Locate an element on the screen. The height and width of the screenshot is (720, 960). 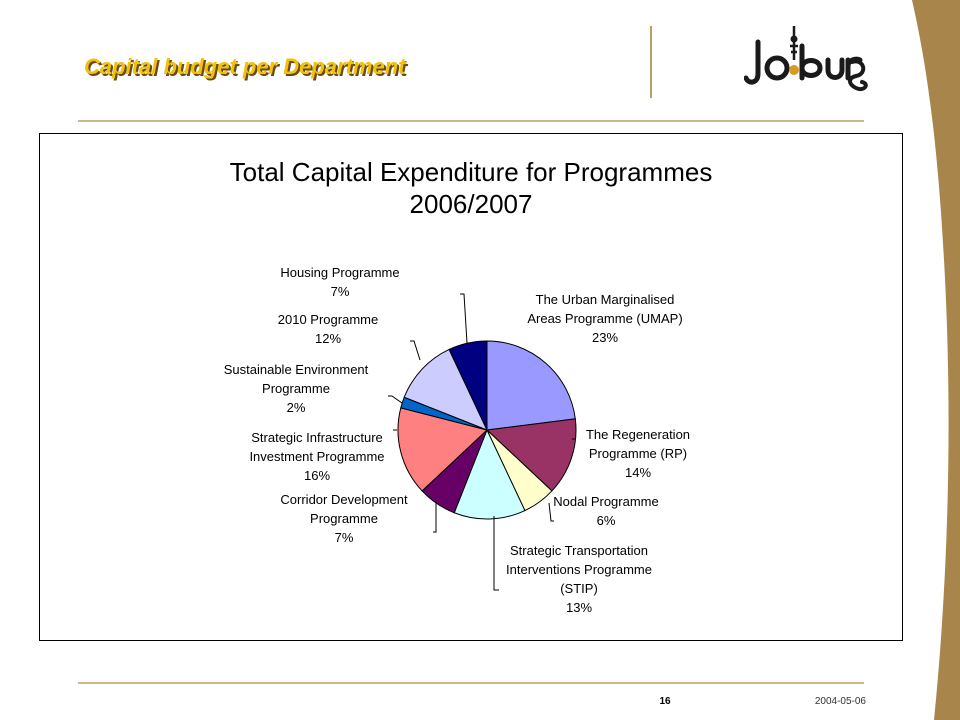
chart-title-line-1: Total Capital Expenditure for Programmes is located at coordinates (471, 172).